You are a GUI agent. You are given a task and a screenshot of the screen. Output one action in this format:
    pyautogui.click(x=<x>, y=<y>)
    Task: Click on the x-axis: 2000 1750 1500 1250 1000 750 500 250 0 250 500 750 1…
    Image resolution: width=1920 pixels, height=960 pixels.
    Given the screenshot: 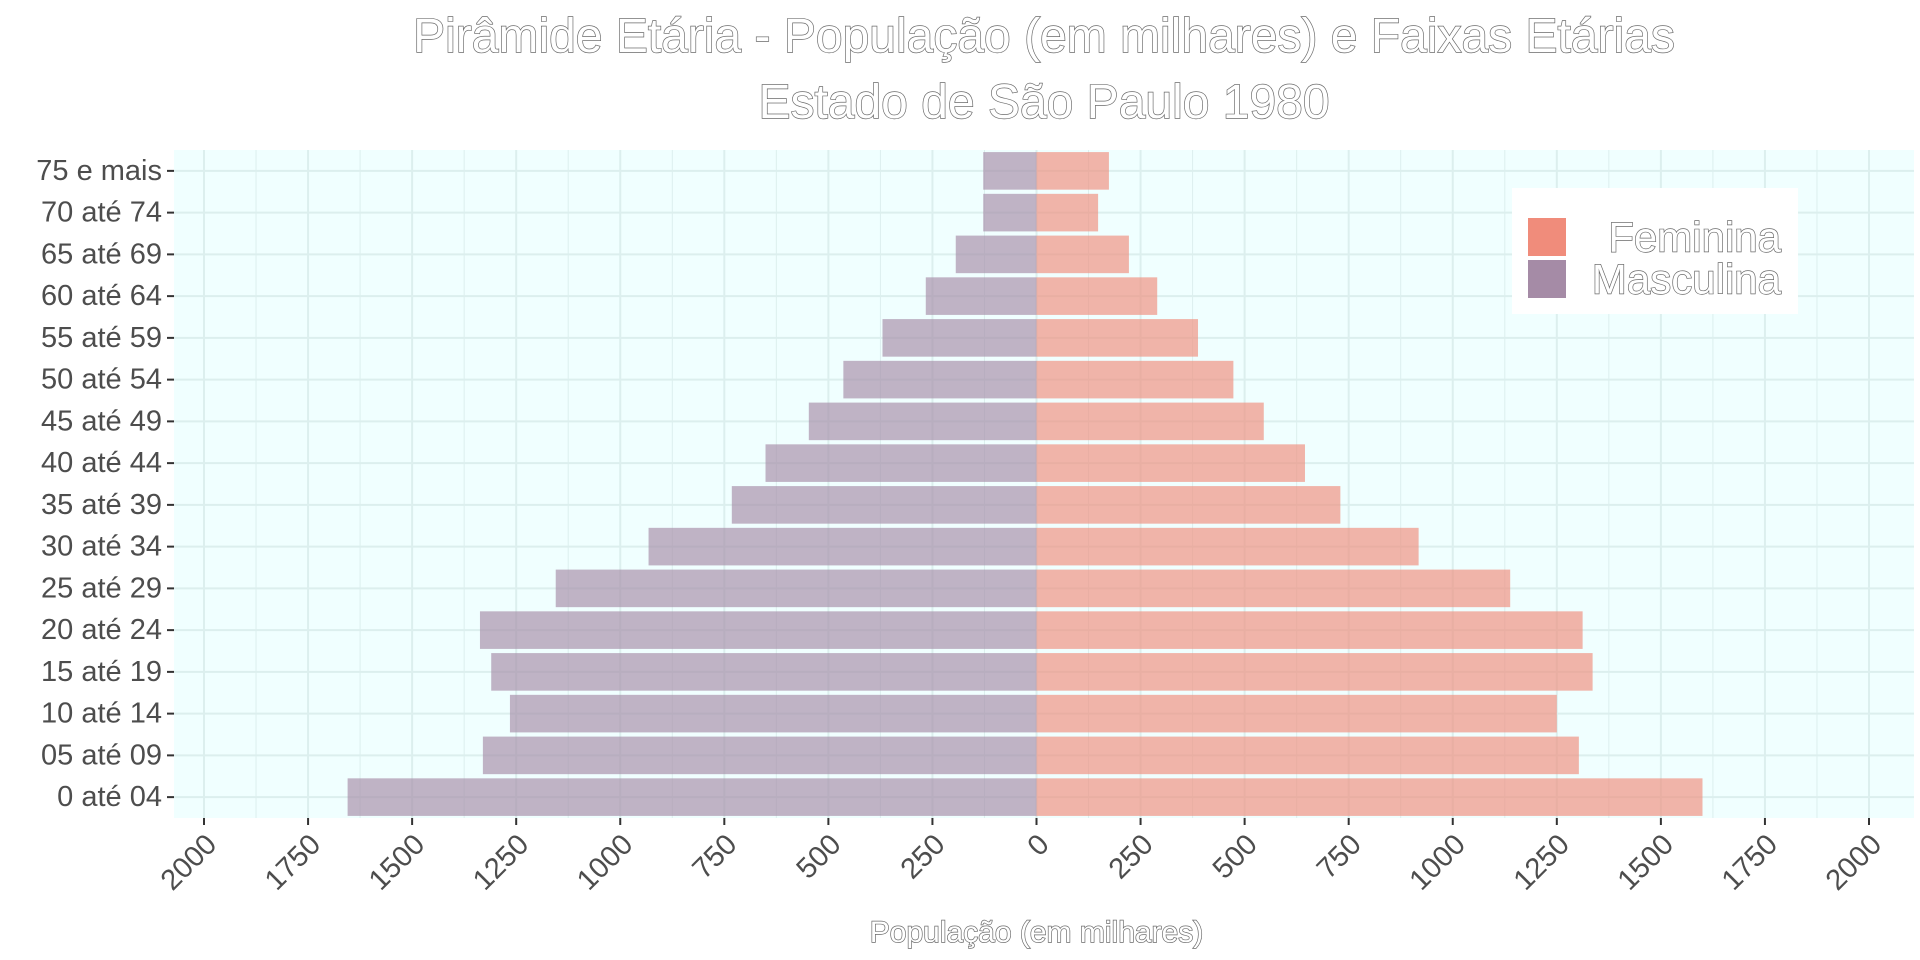 What is the action you would take?
    pyautogui.click(x=1021, y=857)
    